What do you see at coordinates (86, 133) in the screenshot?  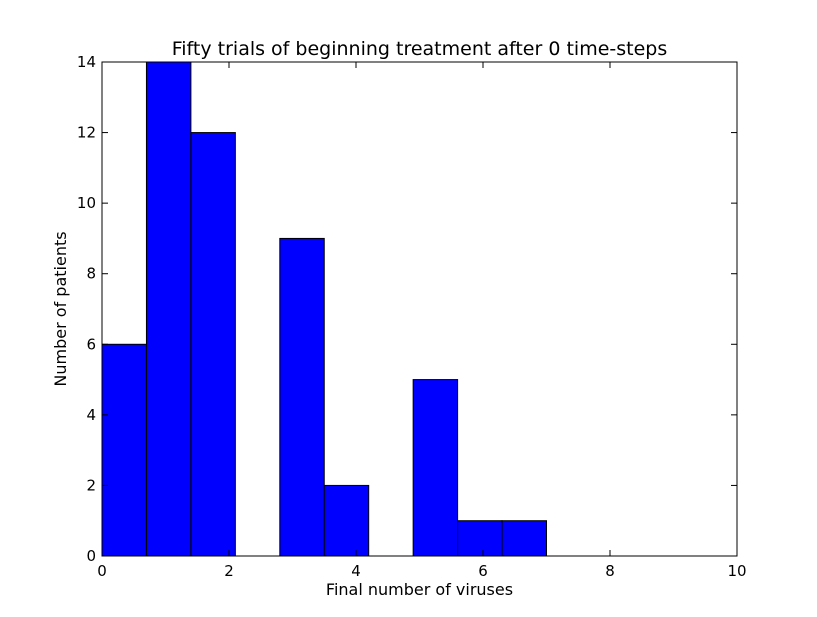 I see `y-tick-label: 12` at bounding box center [86, 133].